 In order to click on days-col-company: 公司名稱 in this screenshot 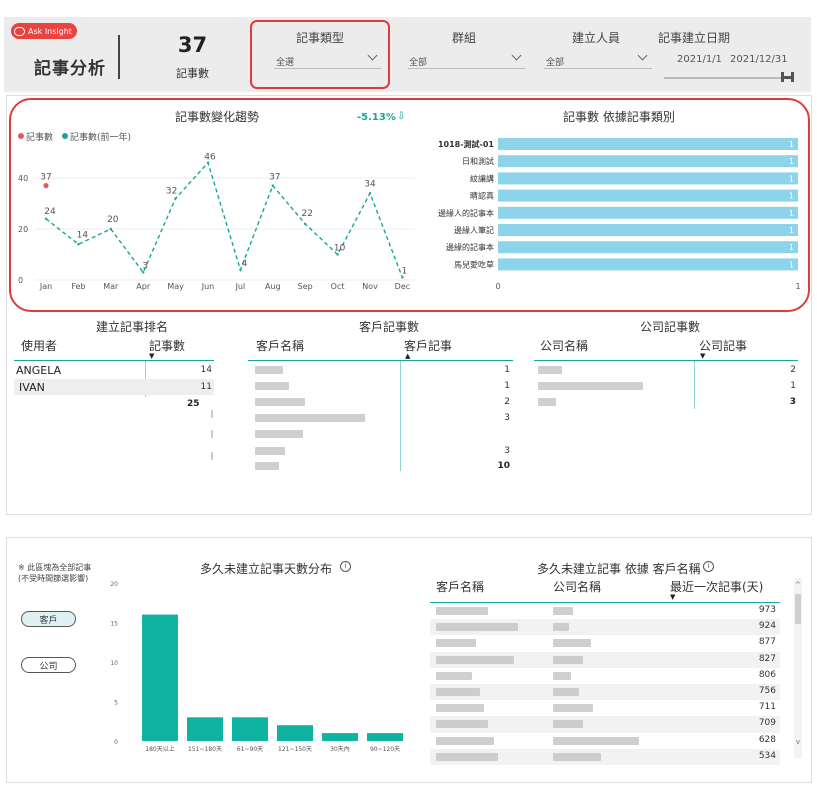, I will do `click(577, 587)`.